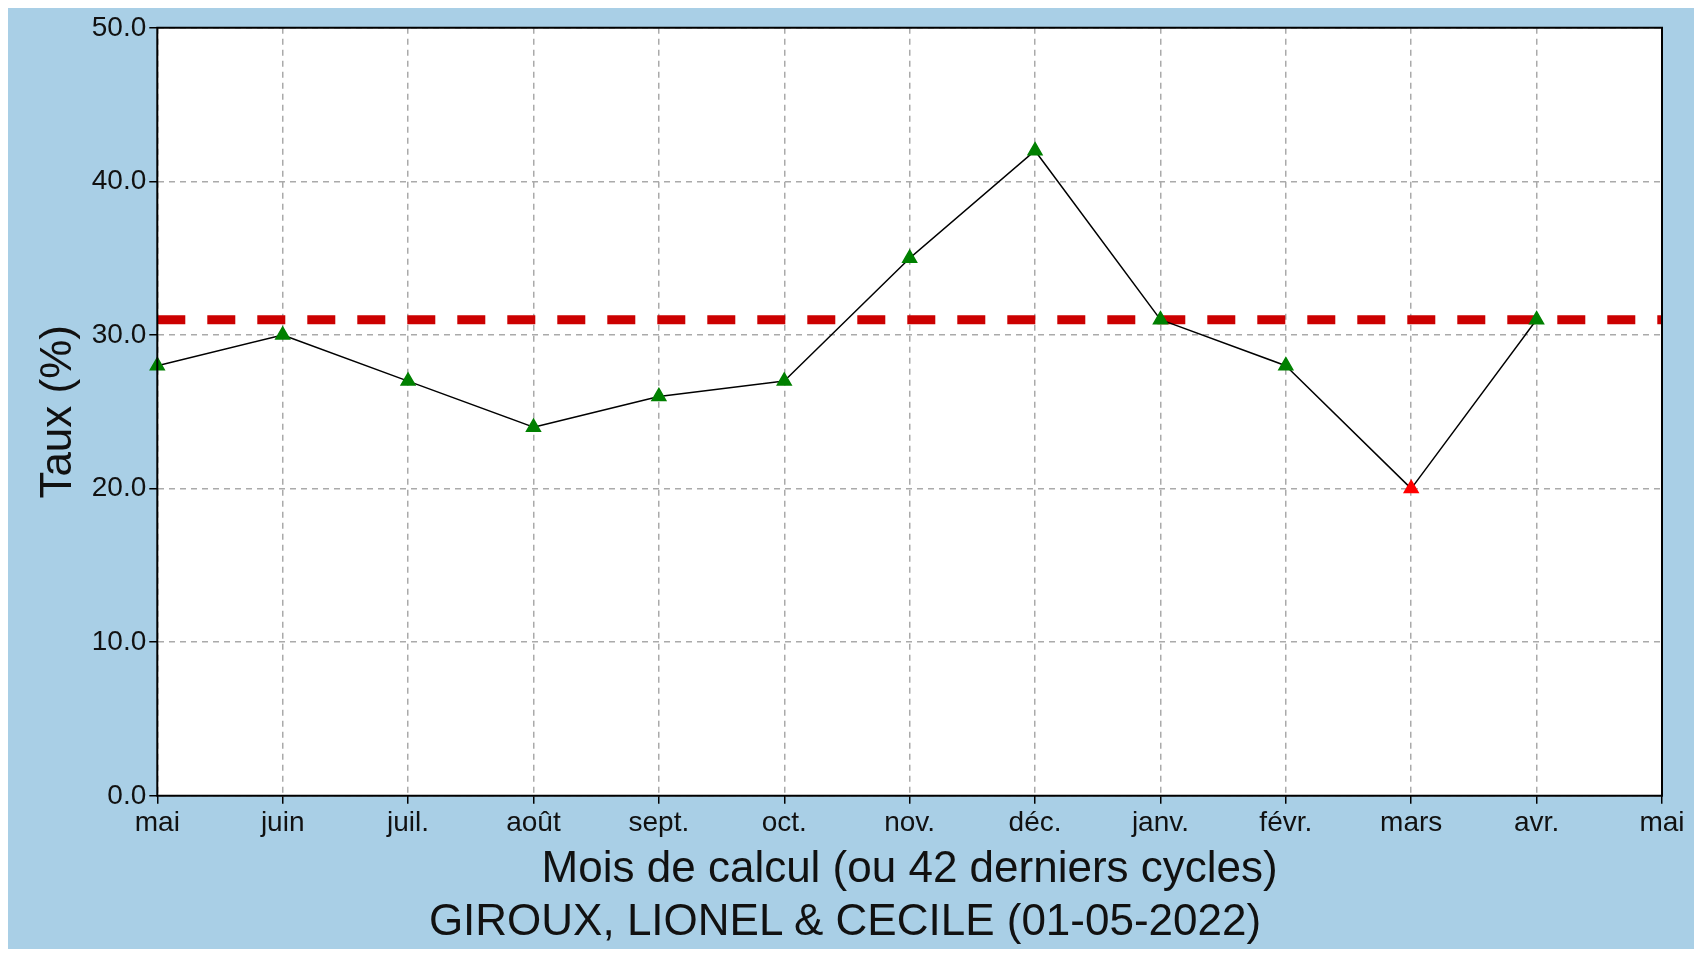 The height and width of the screenshot is (957, 1694). I want to click on x-tick-label: juil., so click(408, 822).